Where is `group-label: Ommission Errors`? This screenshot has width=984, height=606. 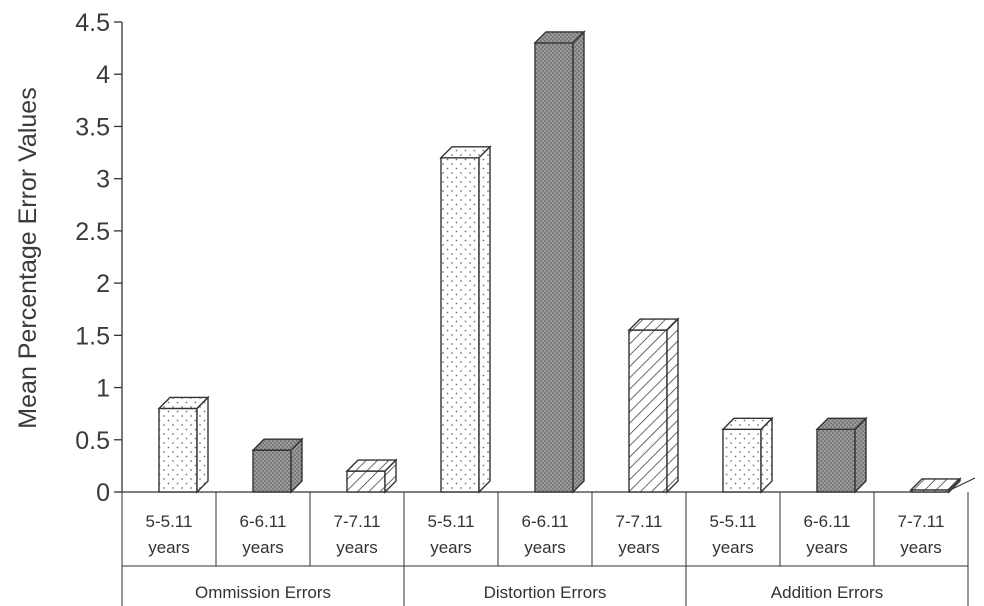 group-label: Ommission Errors is located at coordinates (263, 592).